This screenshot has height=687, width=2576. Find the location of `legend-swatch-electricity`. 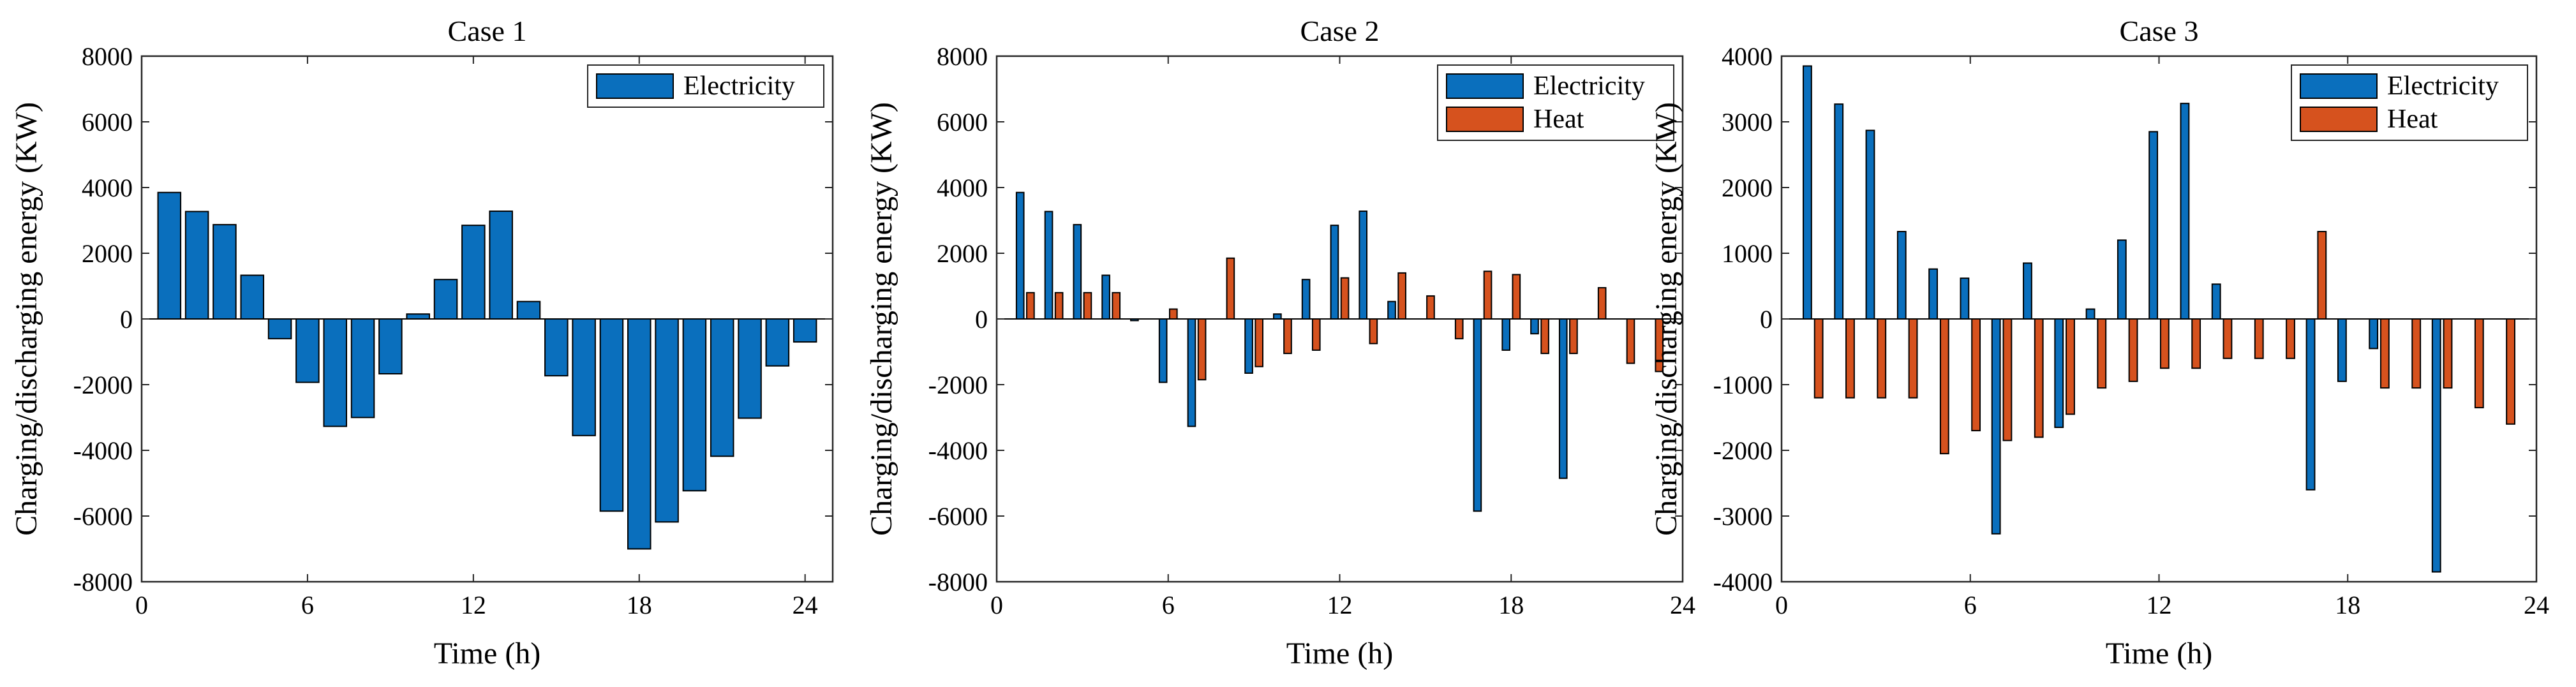

legend-swatch-electricity is located at coordinates (1485, 86).